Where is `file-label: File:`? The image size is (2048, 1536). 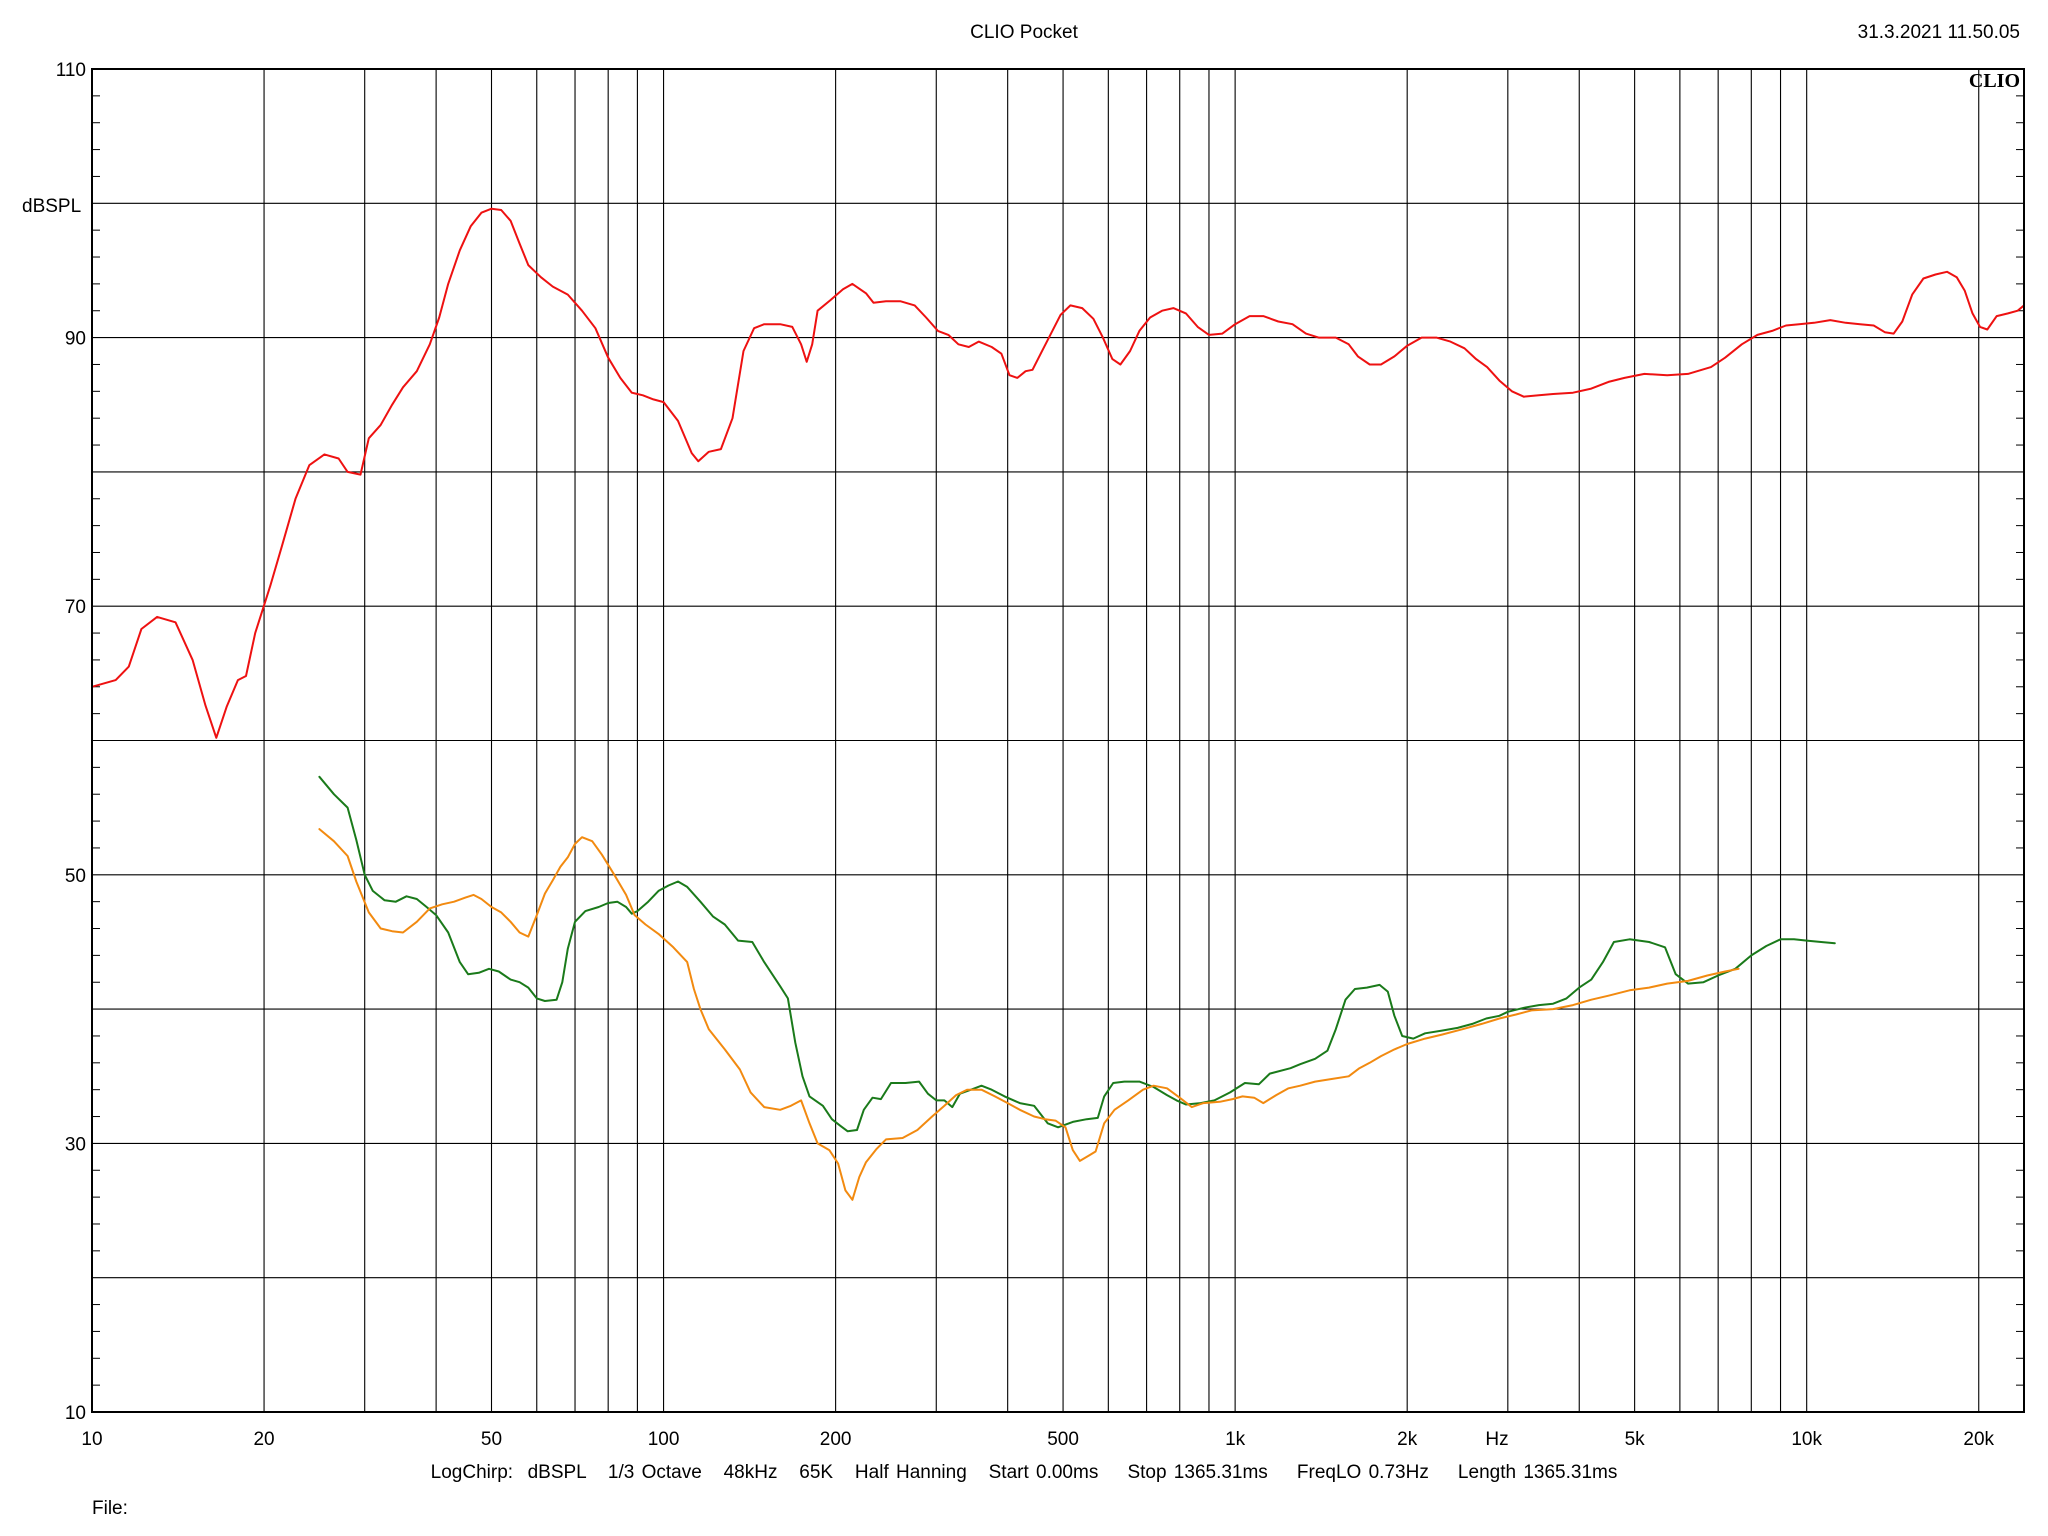 file-label: File: is located at coordinates (110, 1508).